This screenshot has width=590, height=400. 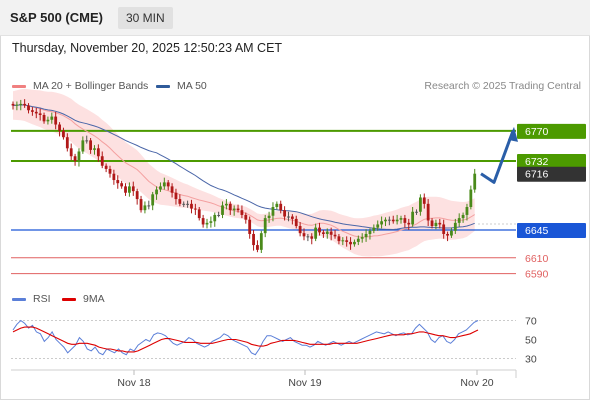 I want to click on research-credit: Research © 2025 Trading Central, so click(x=502, y=86).